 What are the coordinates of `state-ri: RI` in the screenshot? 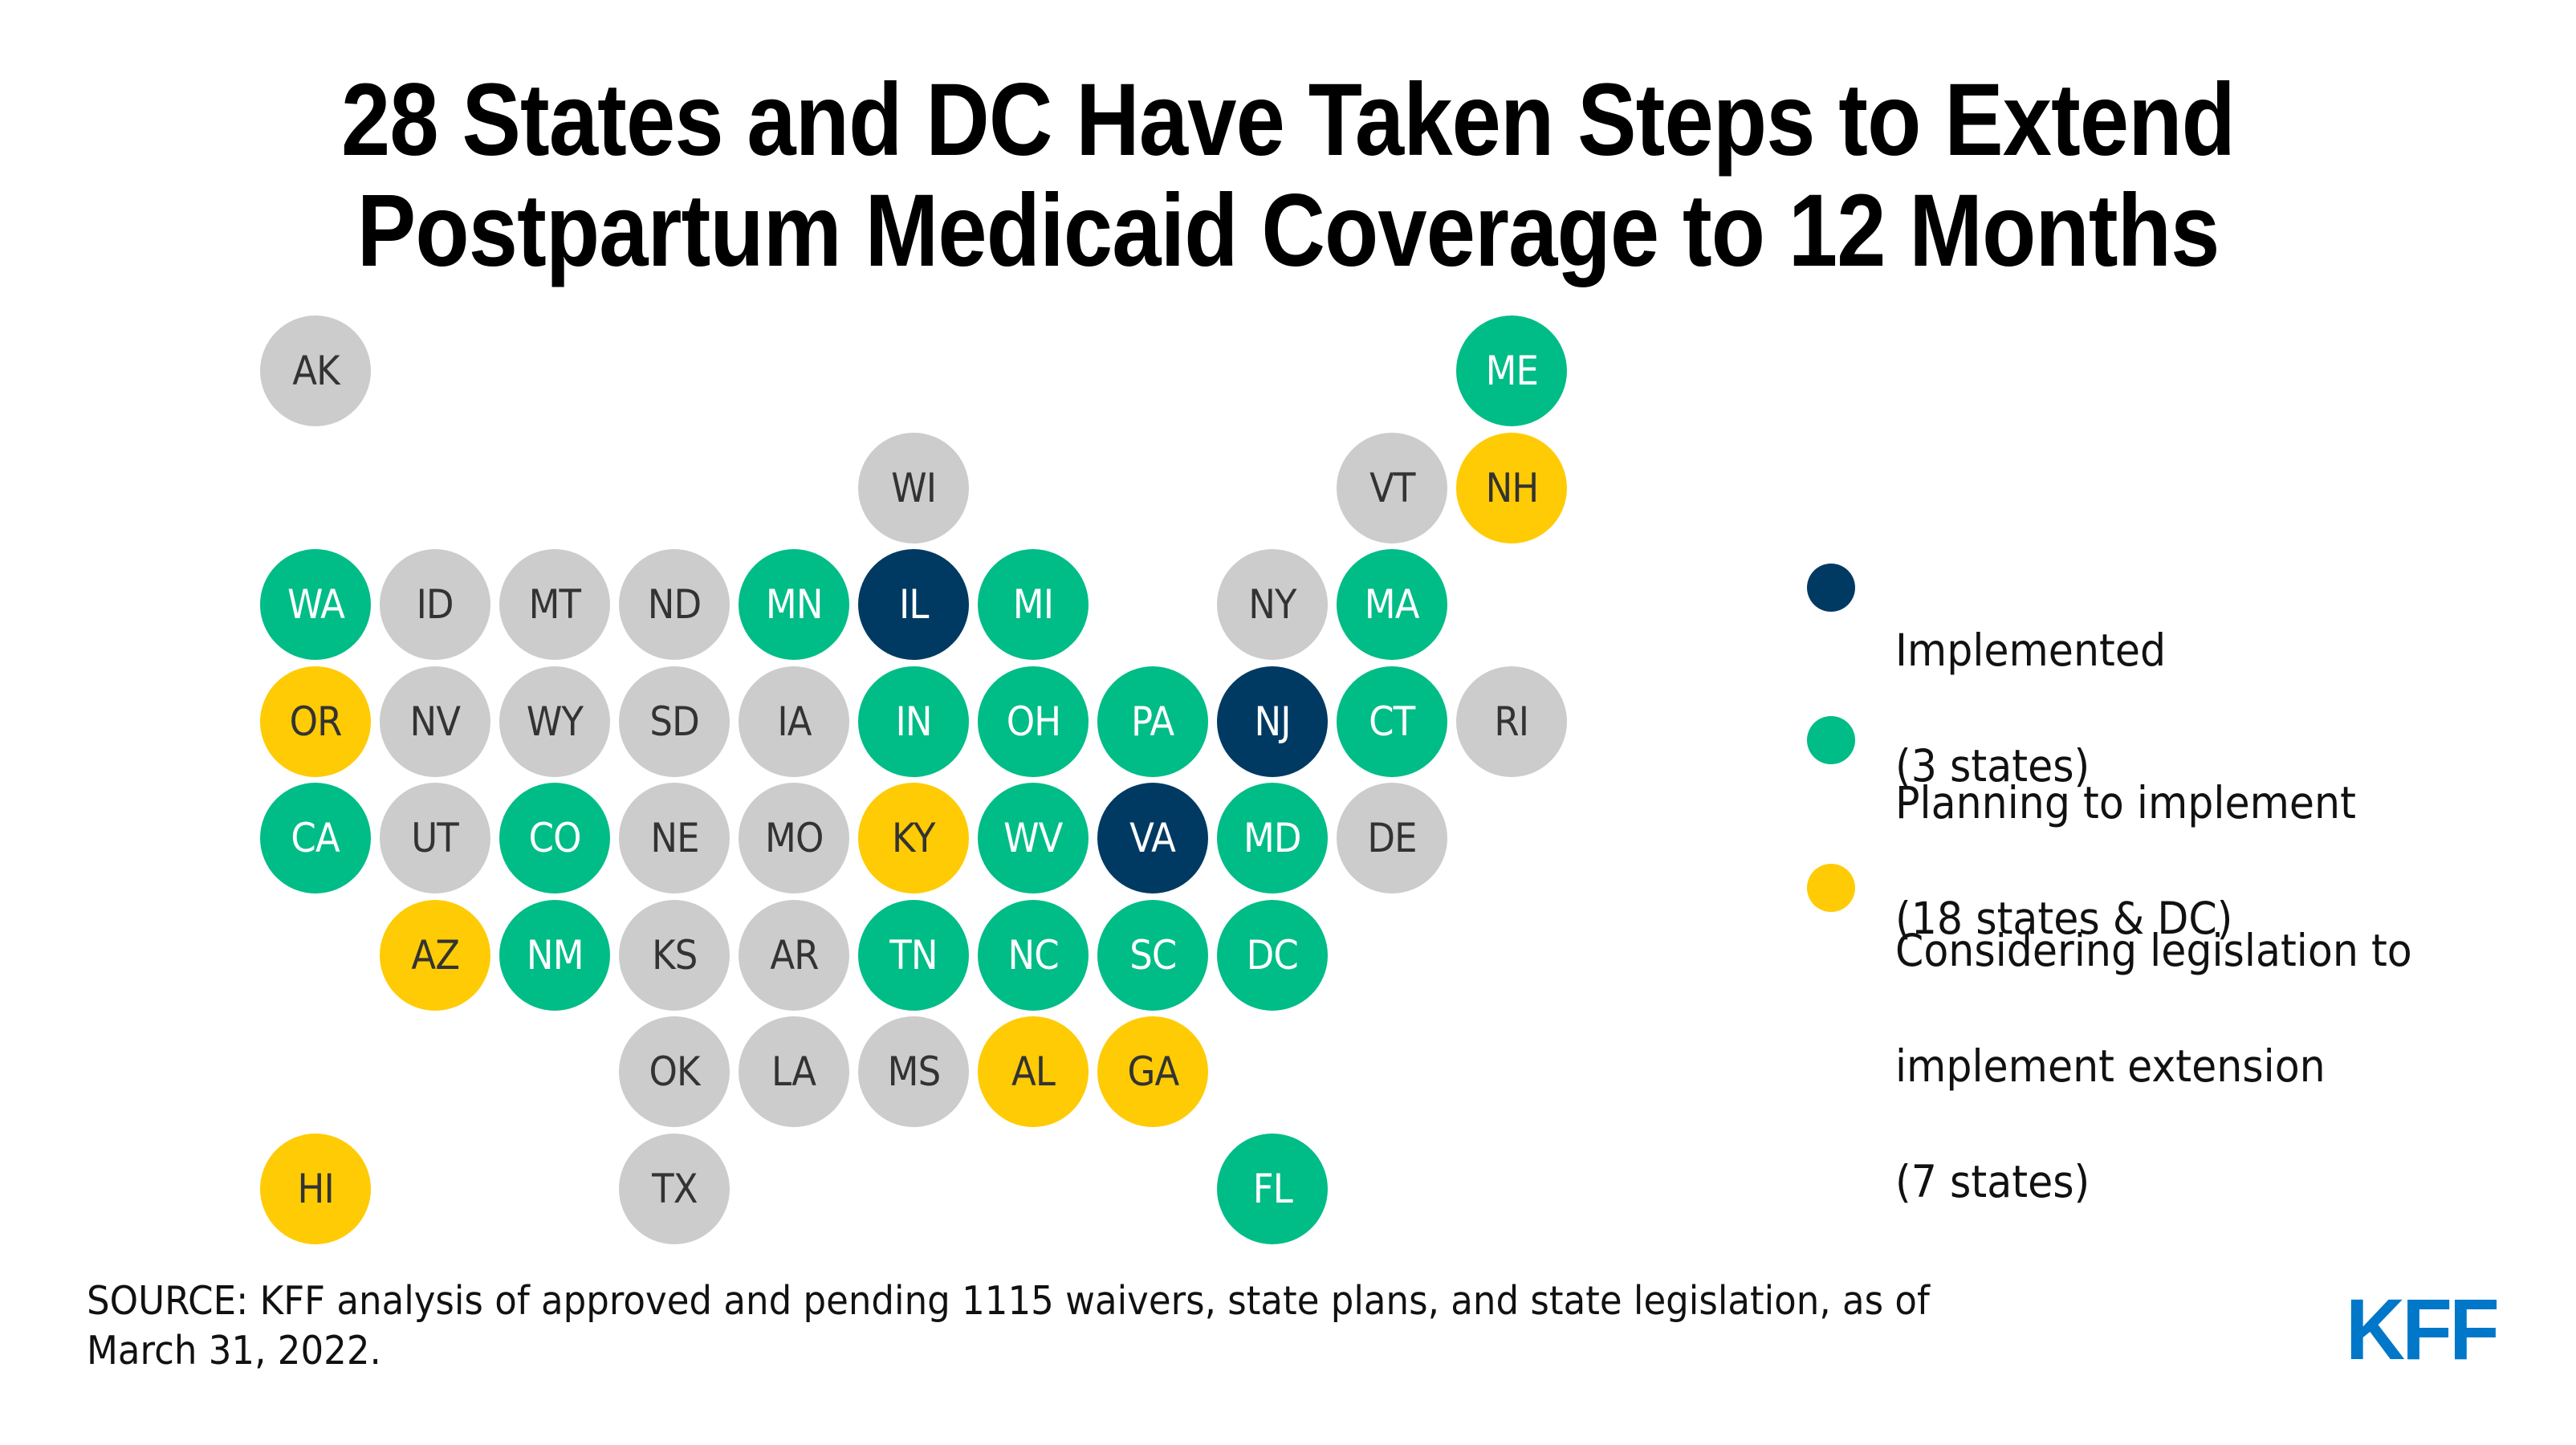 It's located at (1511, 721).